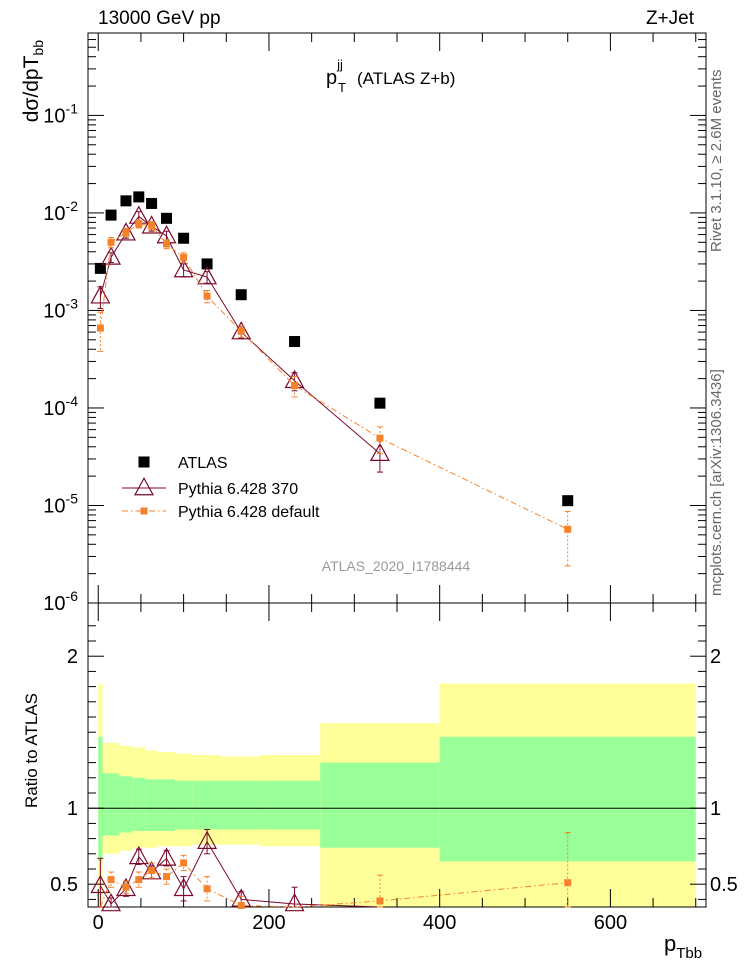  Describe the element at coordinates (669, 18) in the screenshot. I see `header-right-label: Z+Jet` at that location.